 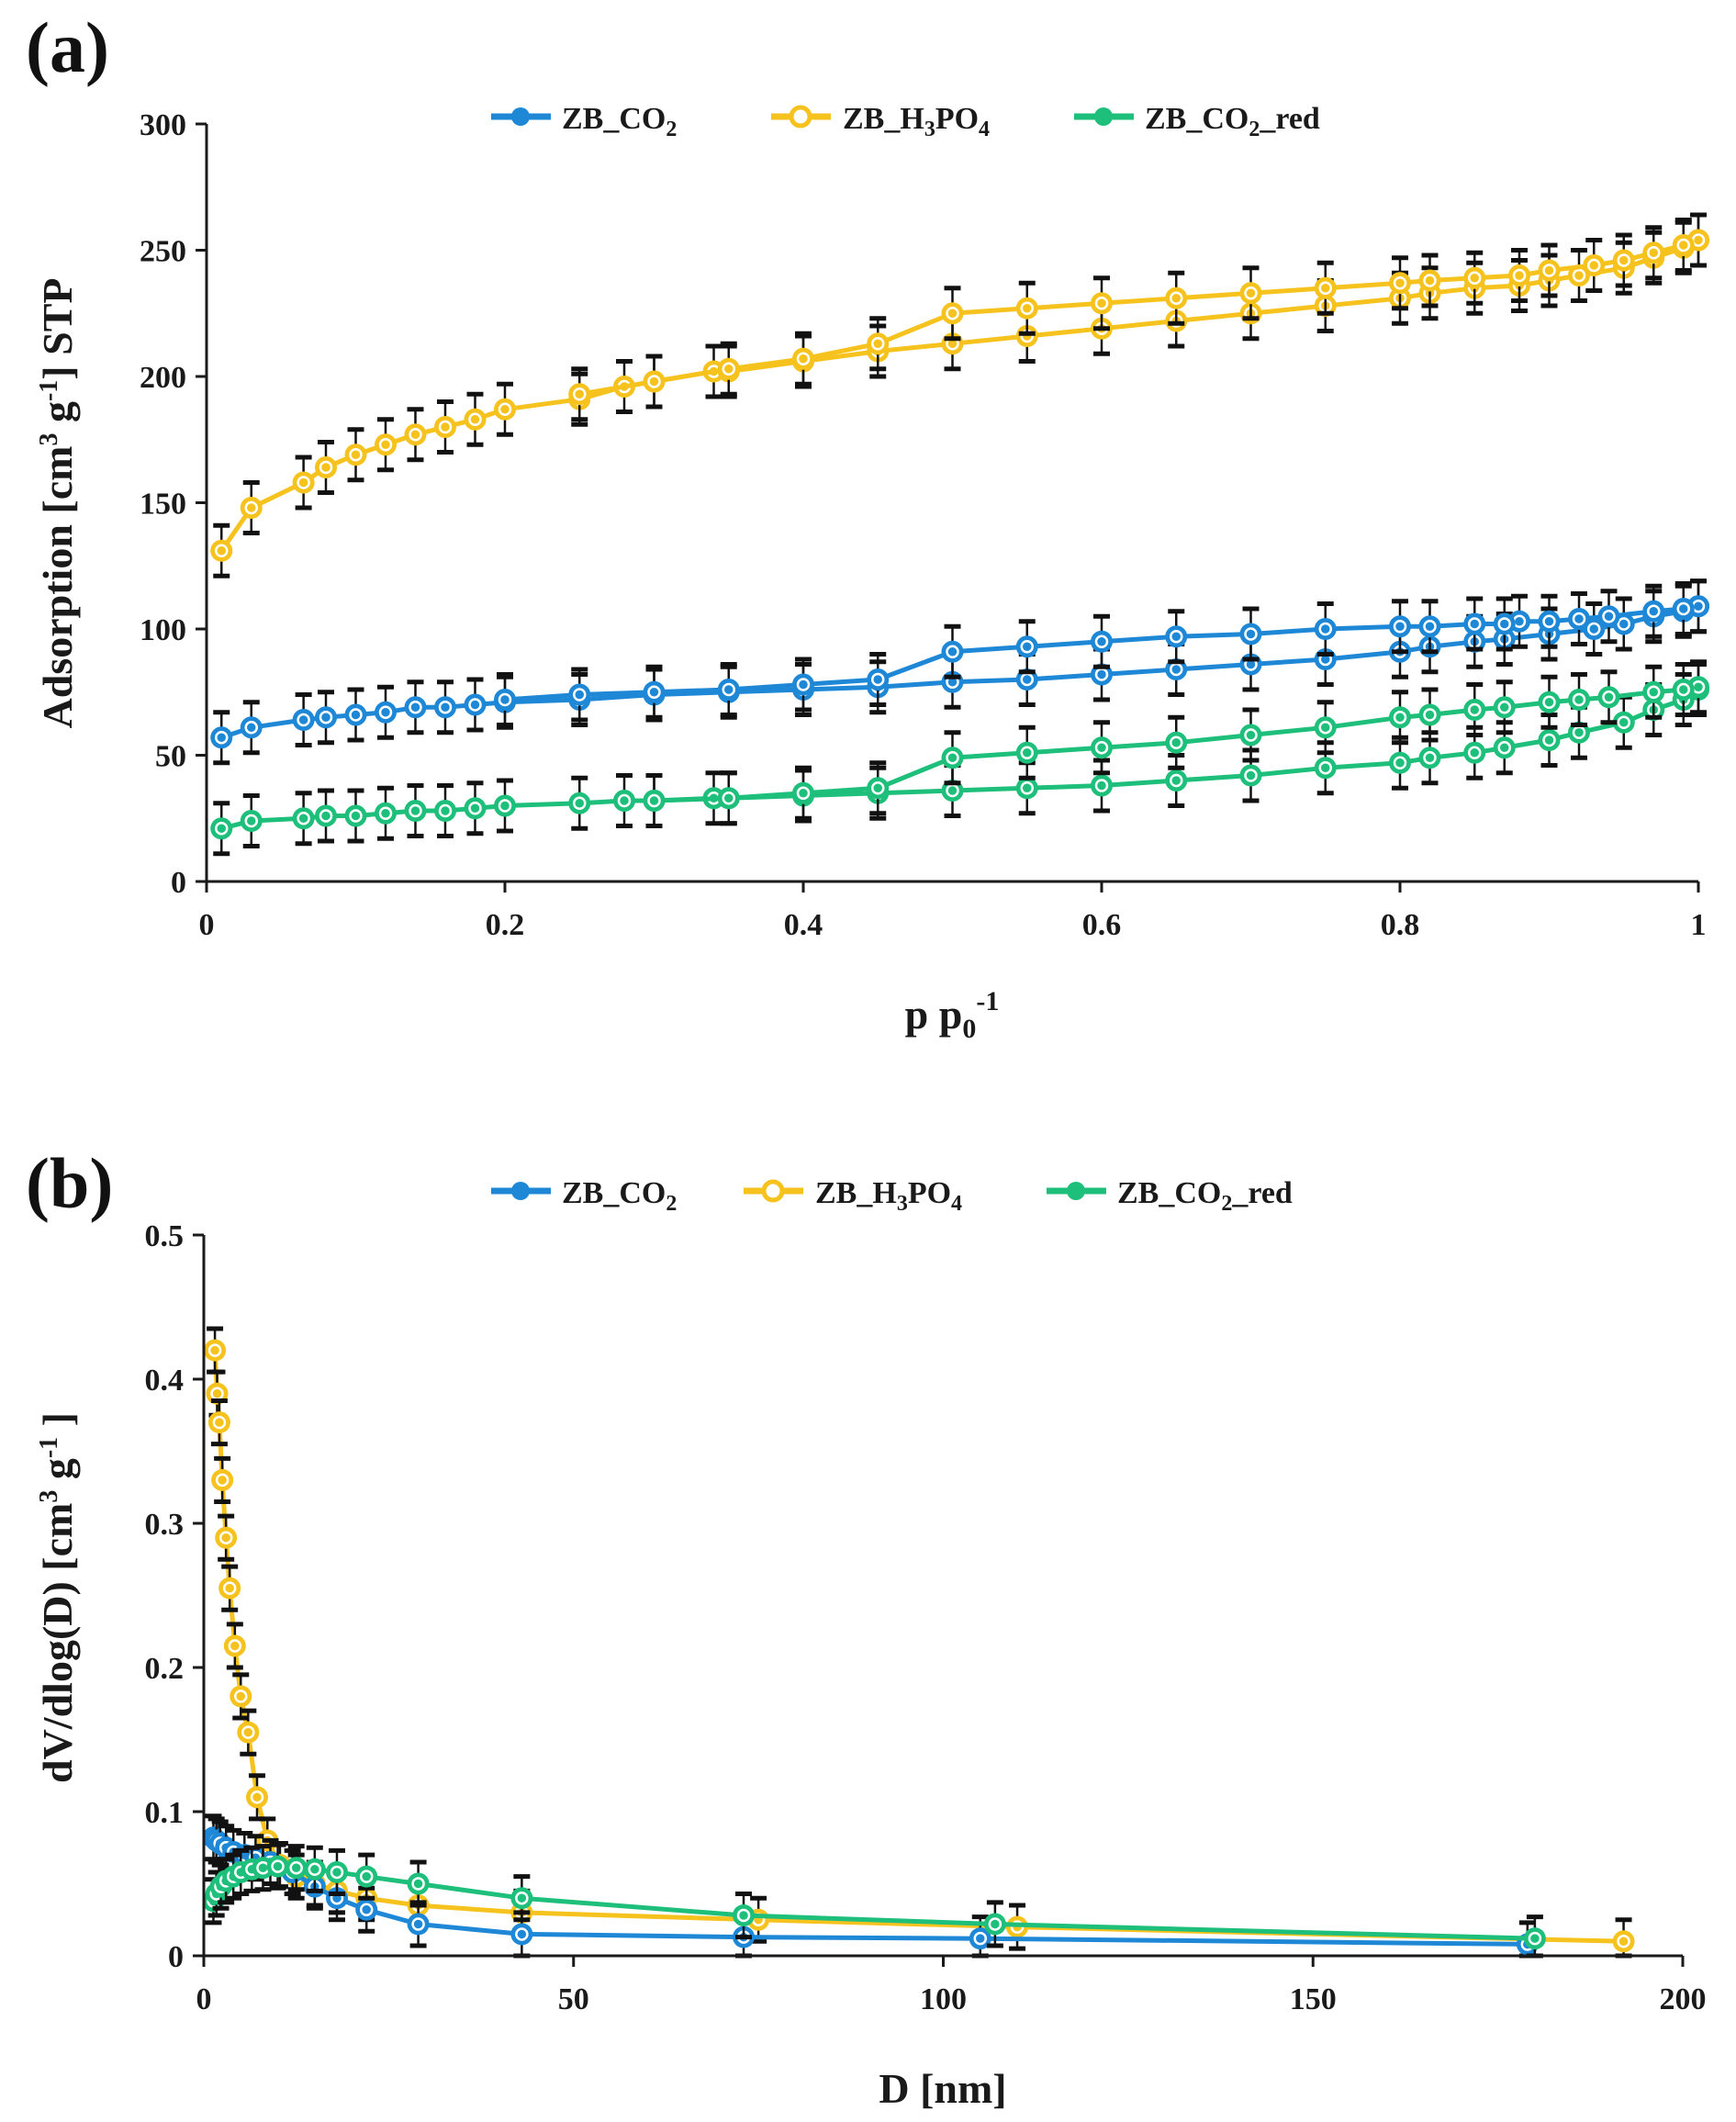 I want to click on x-axis-ticks-b: 0 50 100 150 200, so click(x=951, y=1986).